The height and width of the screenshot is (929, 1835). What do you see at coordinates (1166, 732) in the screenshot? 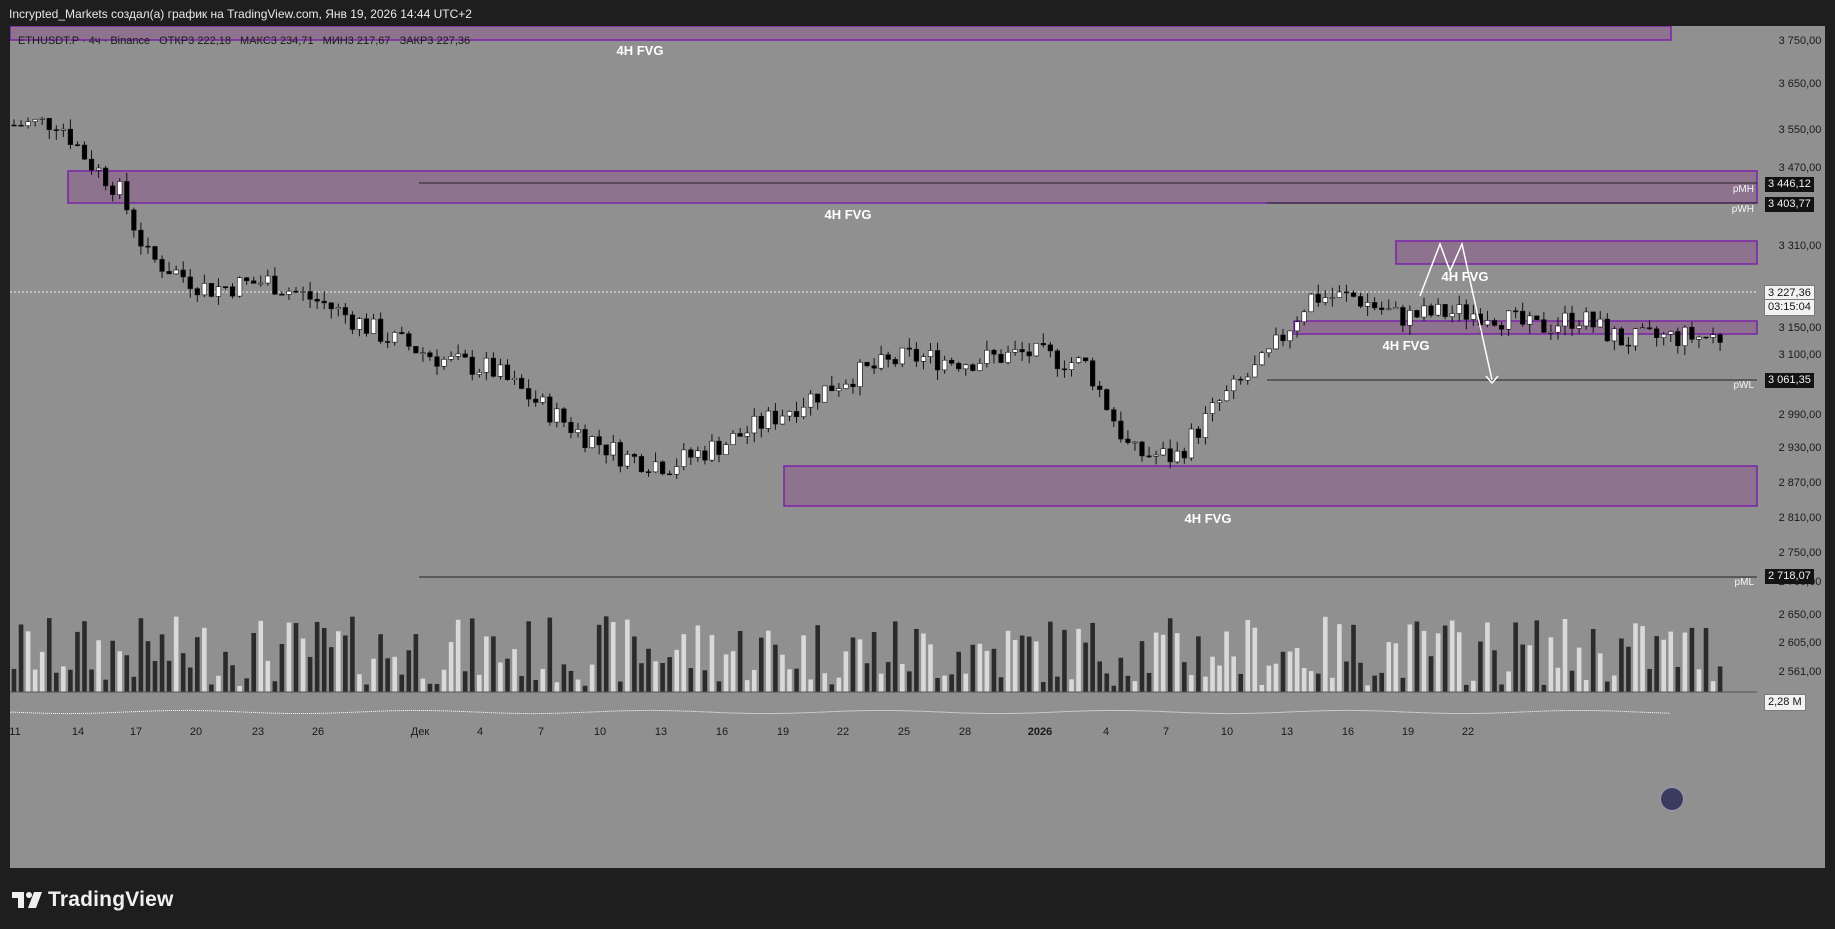
I see `time-tick-label: 7` at bounding box center [1166, 732].